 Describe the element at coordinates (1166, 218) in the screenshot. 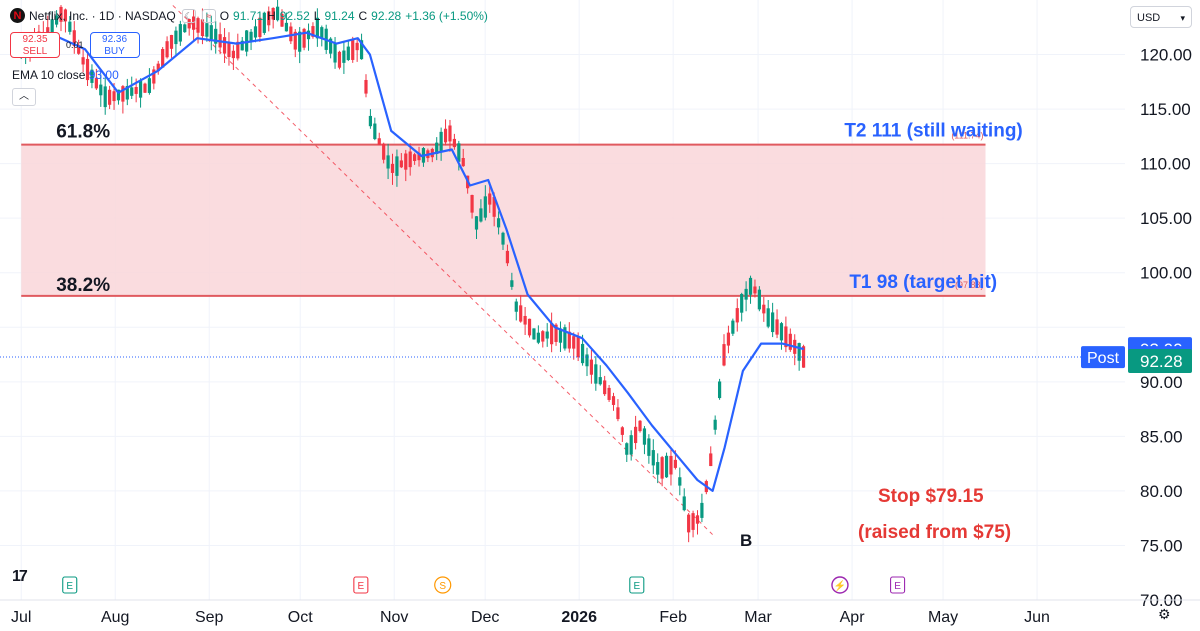

I see `y-tick-label: 105.00` at that location.